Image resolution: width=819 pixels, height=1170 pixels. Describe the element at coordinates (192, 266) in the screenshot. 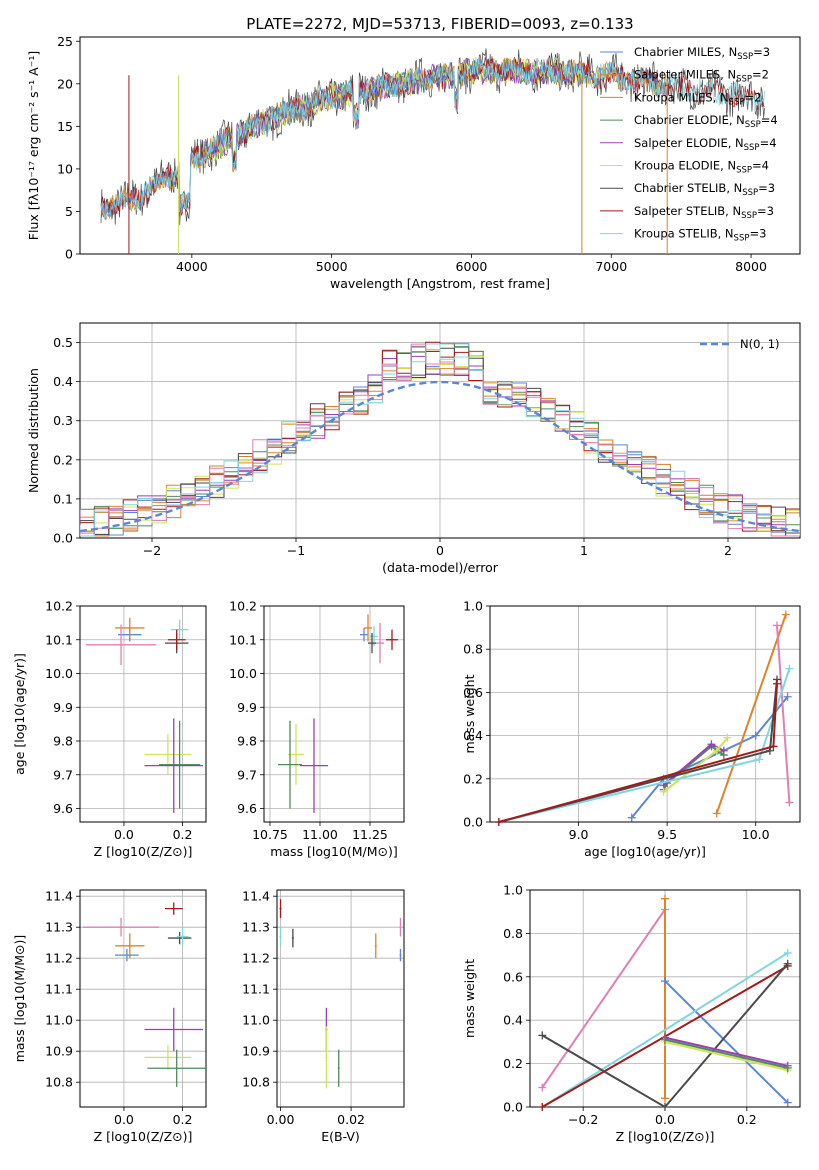

I see `x-tick-label: 4000` at that location.